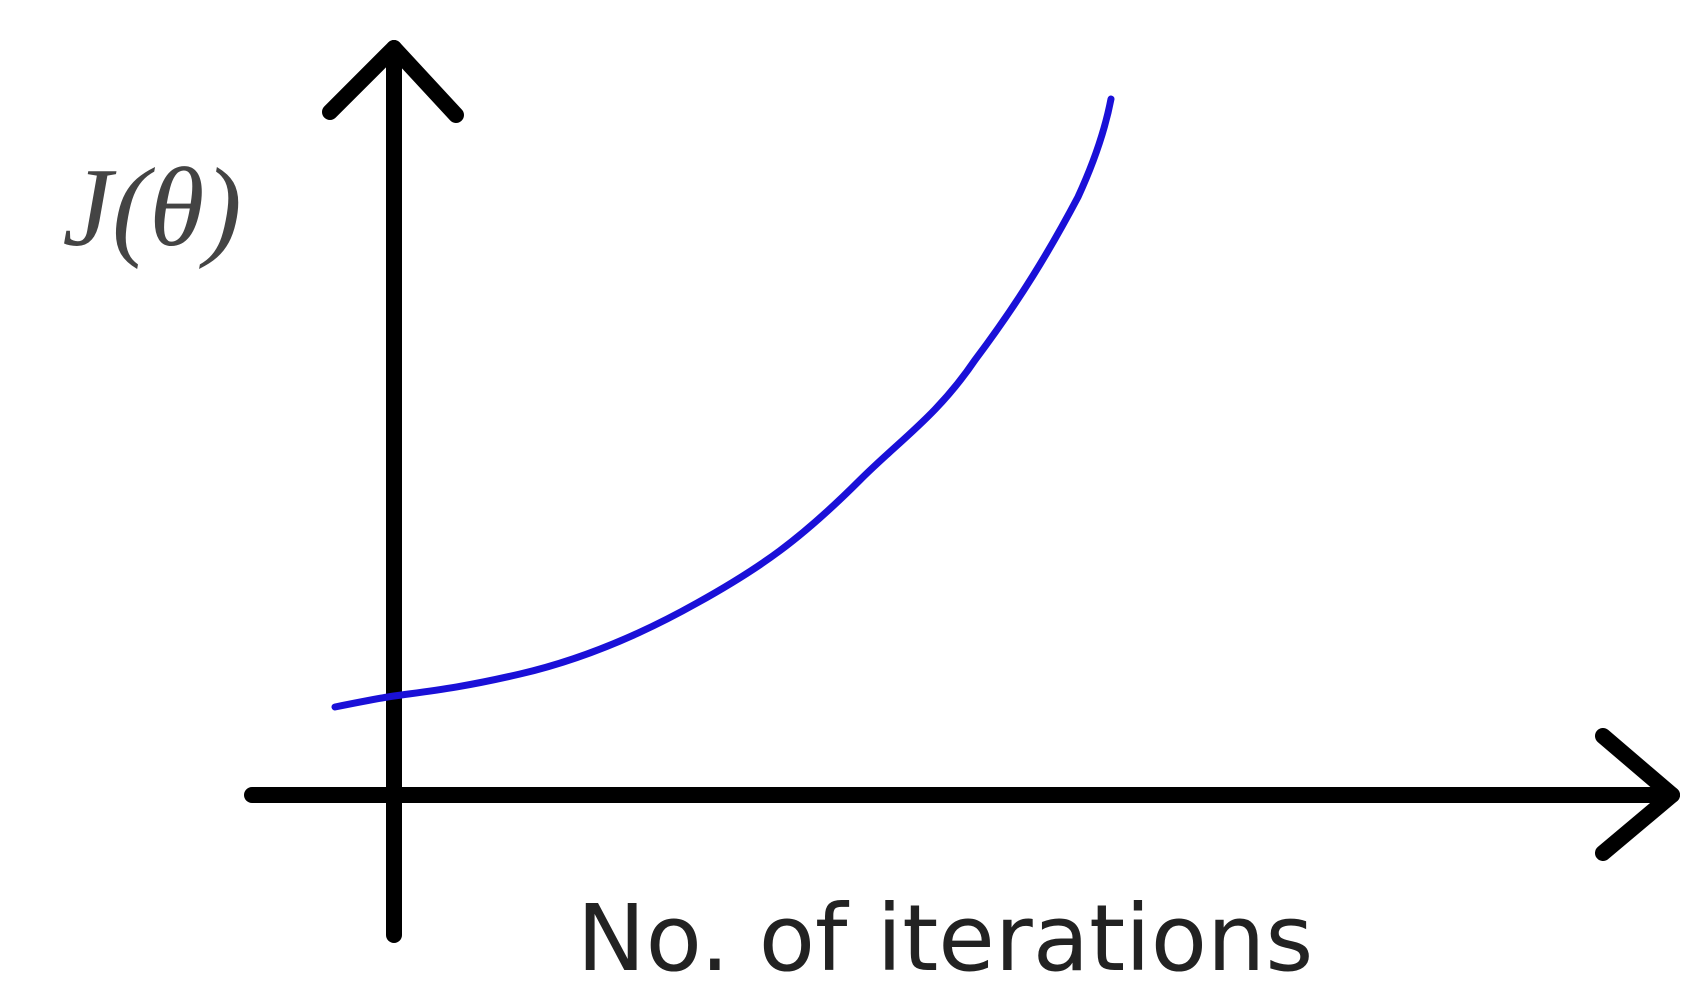  What do you see at coordinates (945, 938) in the screenshot?
I see `x-axis-label: No. of iterations` at bounding box center [945, 938].